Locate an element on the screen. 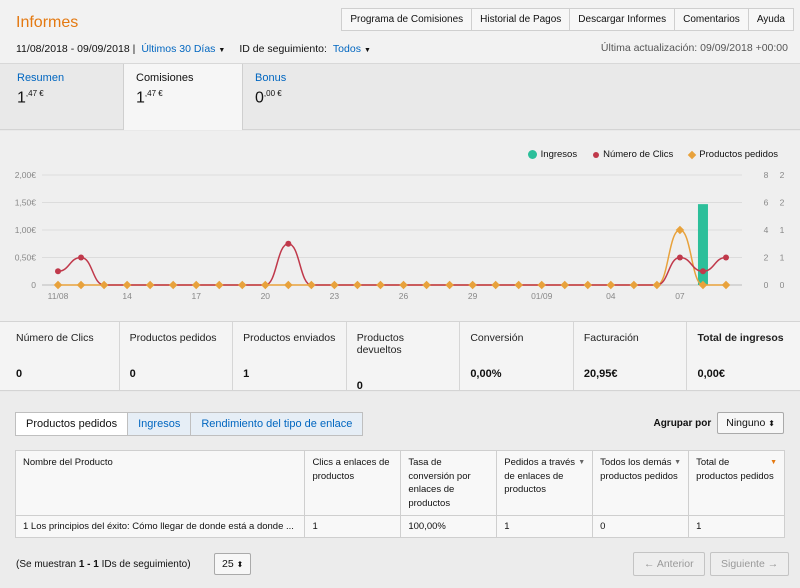  tab-ingresos: Ingresos is located at coordinates (159, 424).